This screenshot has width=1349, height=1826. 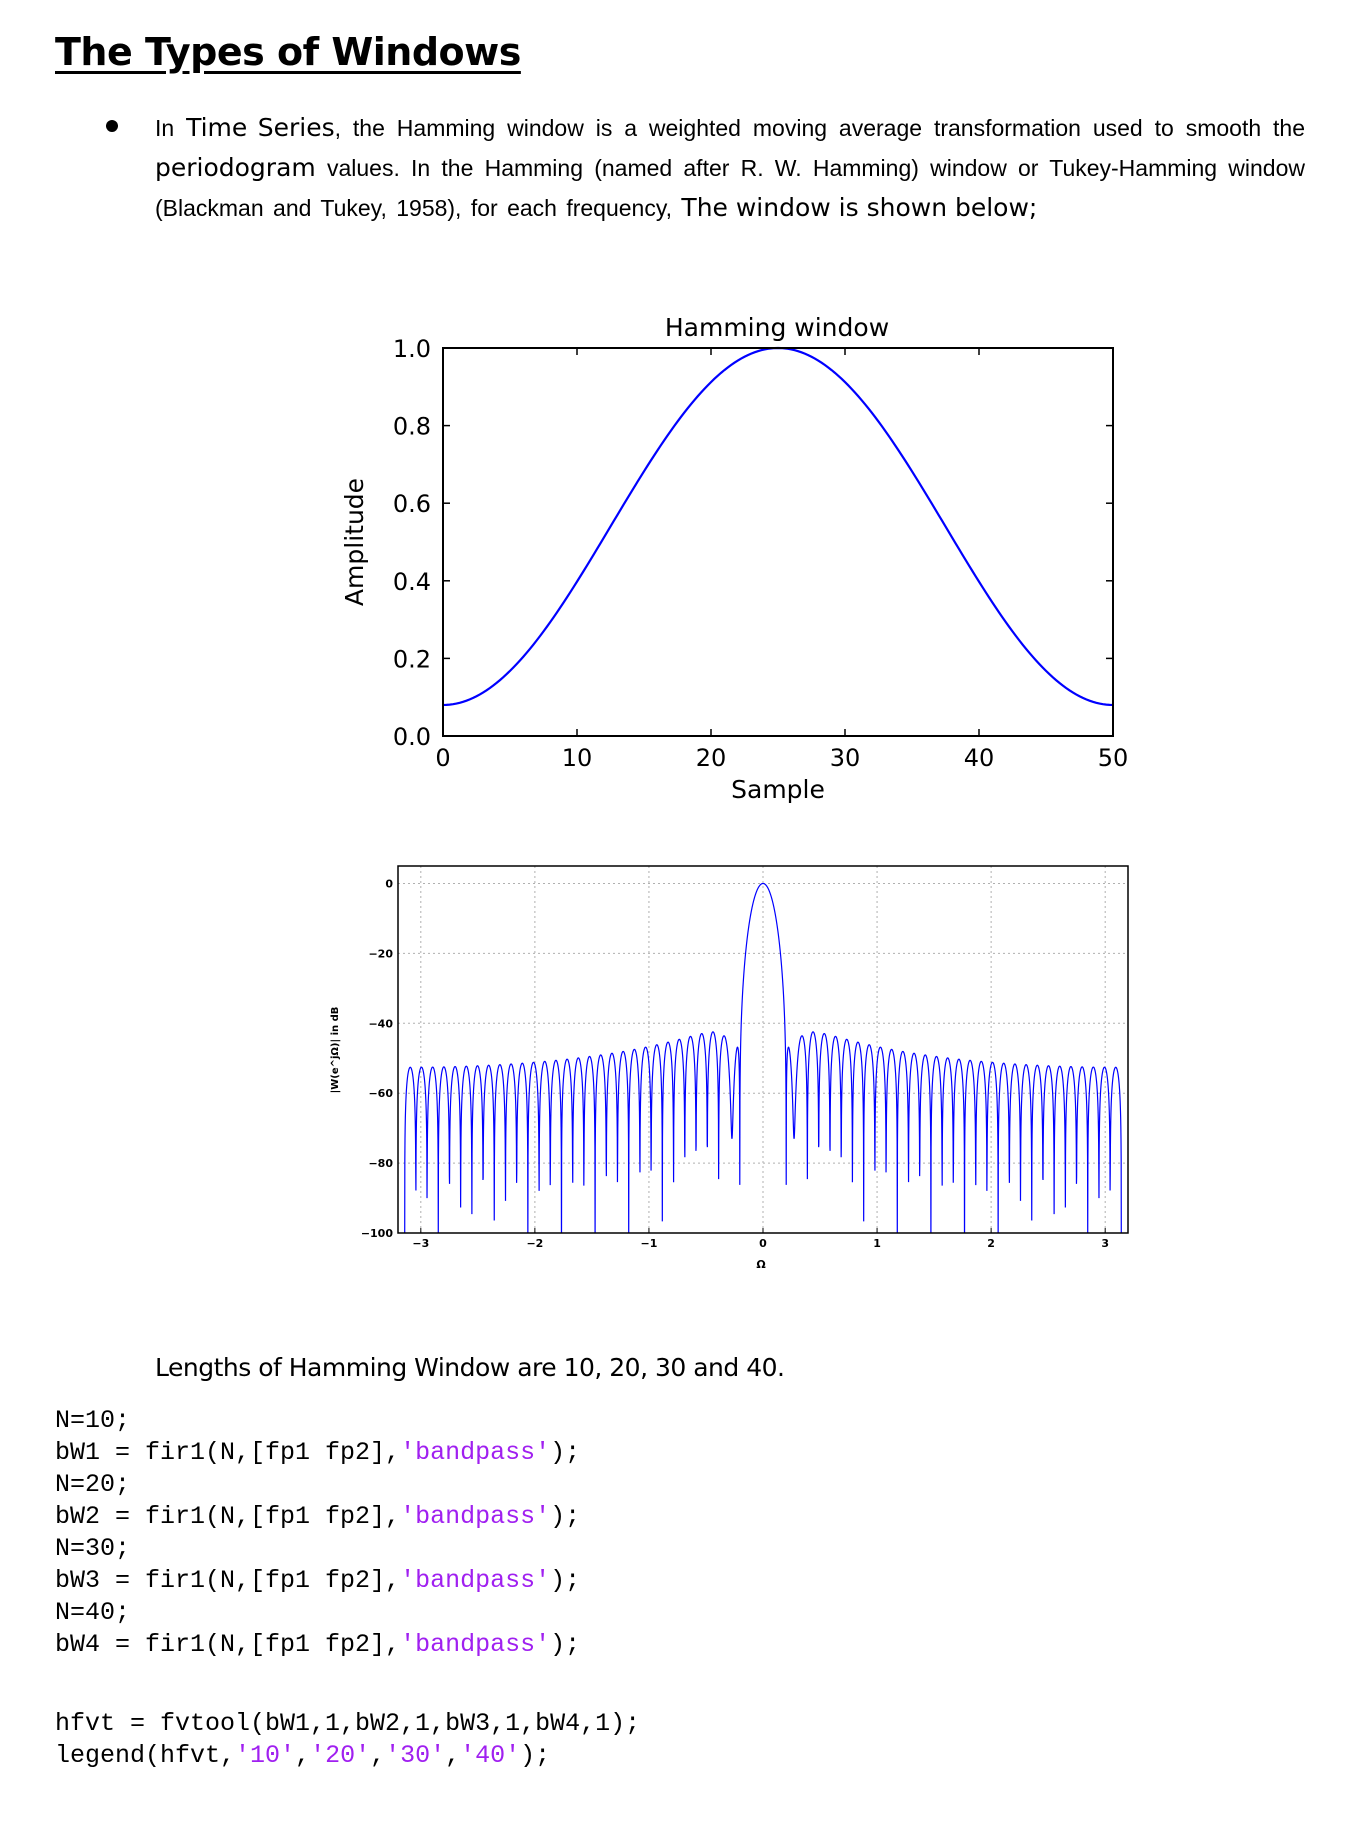 What do you see at coordinates (380, 1163) in the screenshot?
I see `chart2-ytick-label: −80` at bounding box center [380, 1163].